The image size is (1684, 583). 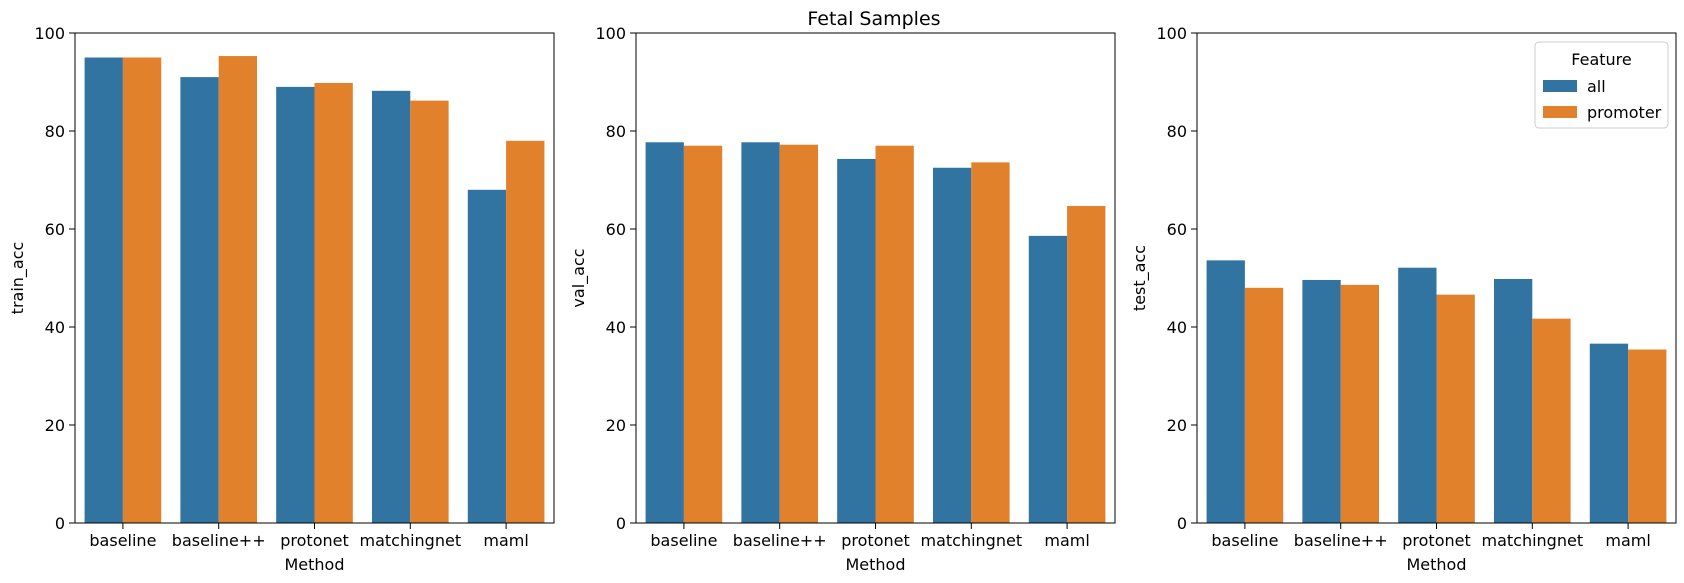 I want to click on legend-swatch-all, so click(x=1560, y=86).